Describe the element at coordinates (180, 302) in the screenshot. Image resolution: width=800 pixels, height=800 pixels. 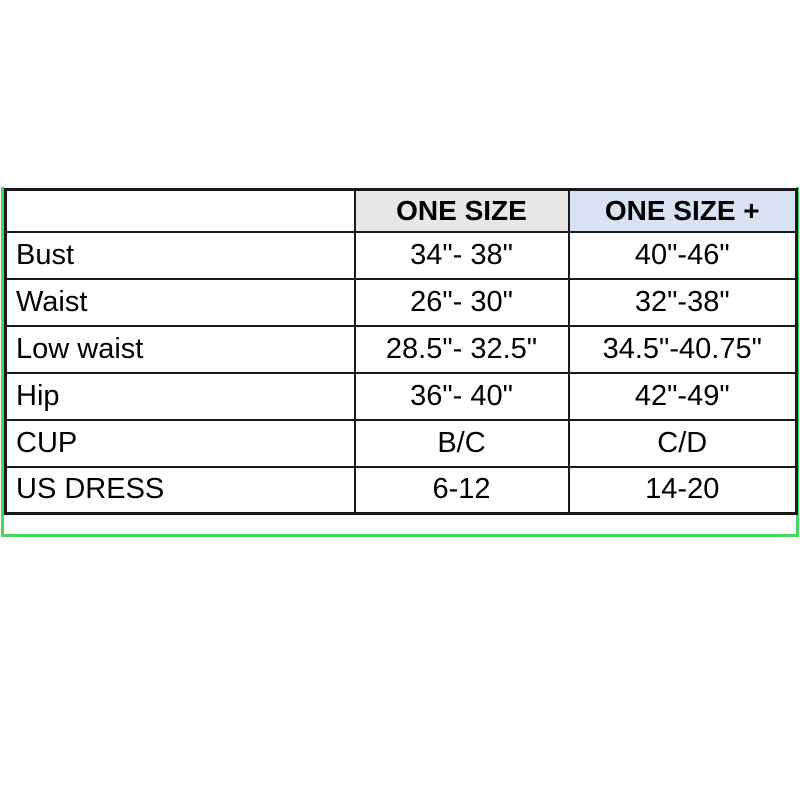
I see `row-label: Waist` at that location.